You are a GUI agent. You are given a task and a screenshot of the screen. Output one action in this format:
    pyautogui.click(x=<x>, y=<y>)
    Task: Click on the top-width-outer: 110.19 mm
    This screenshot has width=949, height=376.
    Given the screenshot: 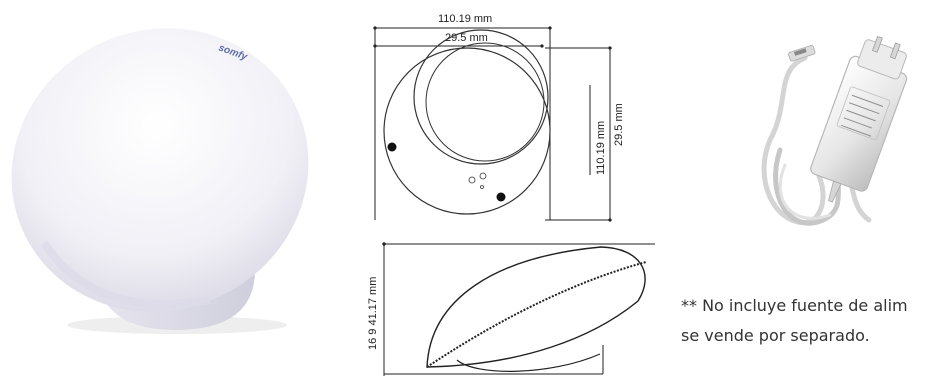 What is the action you would take?
    pyautogui.click(x=465, y=19)
    